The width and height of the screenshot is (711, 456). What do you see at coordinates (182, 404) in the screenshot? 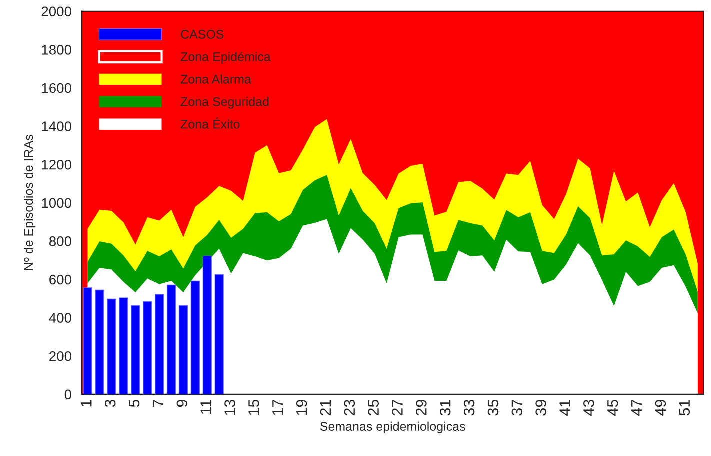
I see `x-tick-label: 9` at bounding box center [182, 404].